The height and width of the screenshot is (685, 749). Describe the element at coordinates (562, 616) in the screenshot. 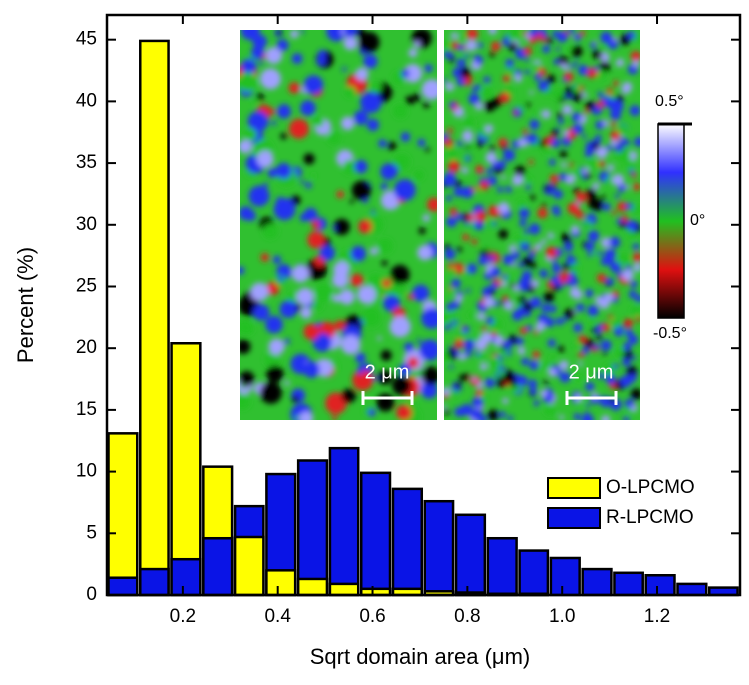

I see `x-tick-label: 1.0` at that location.